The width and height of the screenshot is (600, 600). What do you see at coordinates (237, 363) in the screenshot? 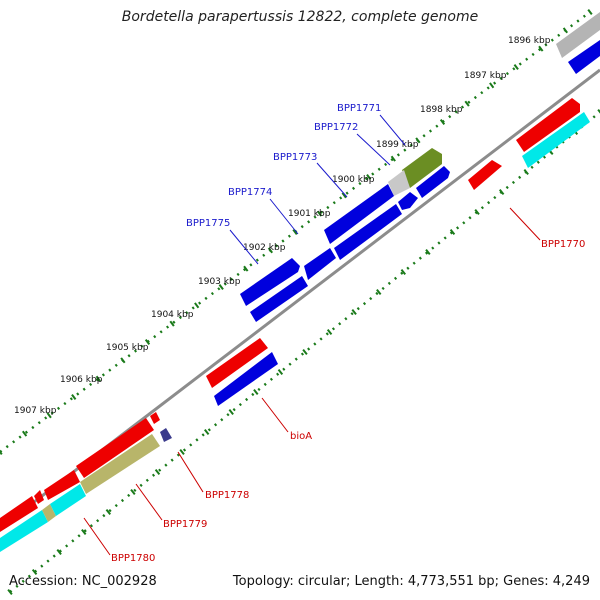
I see `red-gene-bioa` at bounding box center [237, 363].